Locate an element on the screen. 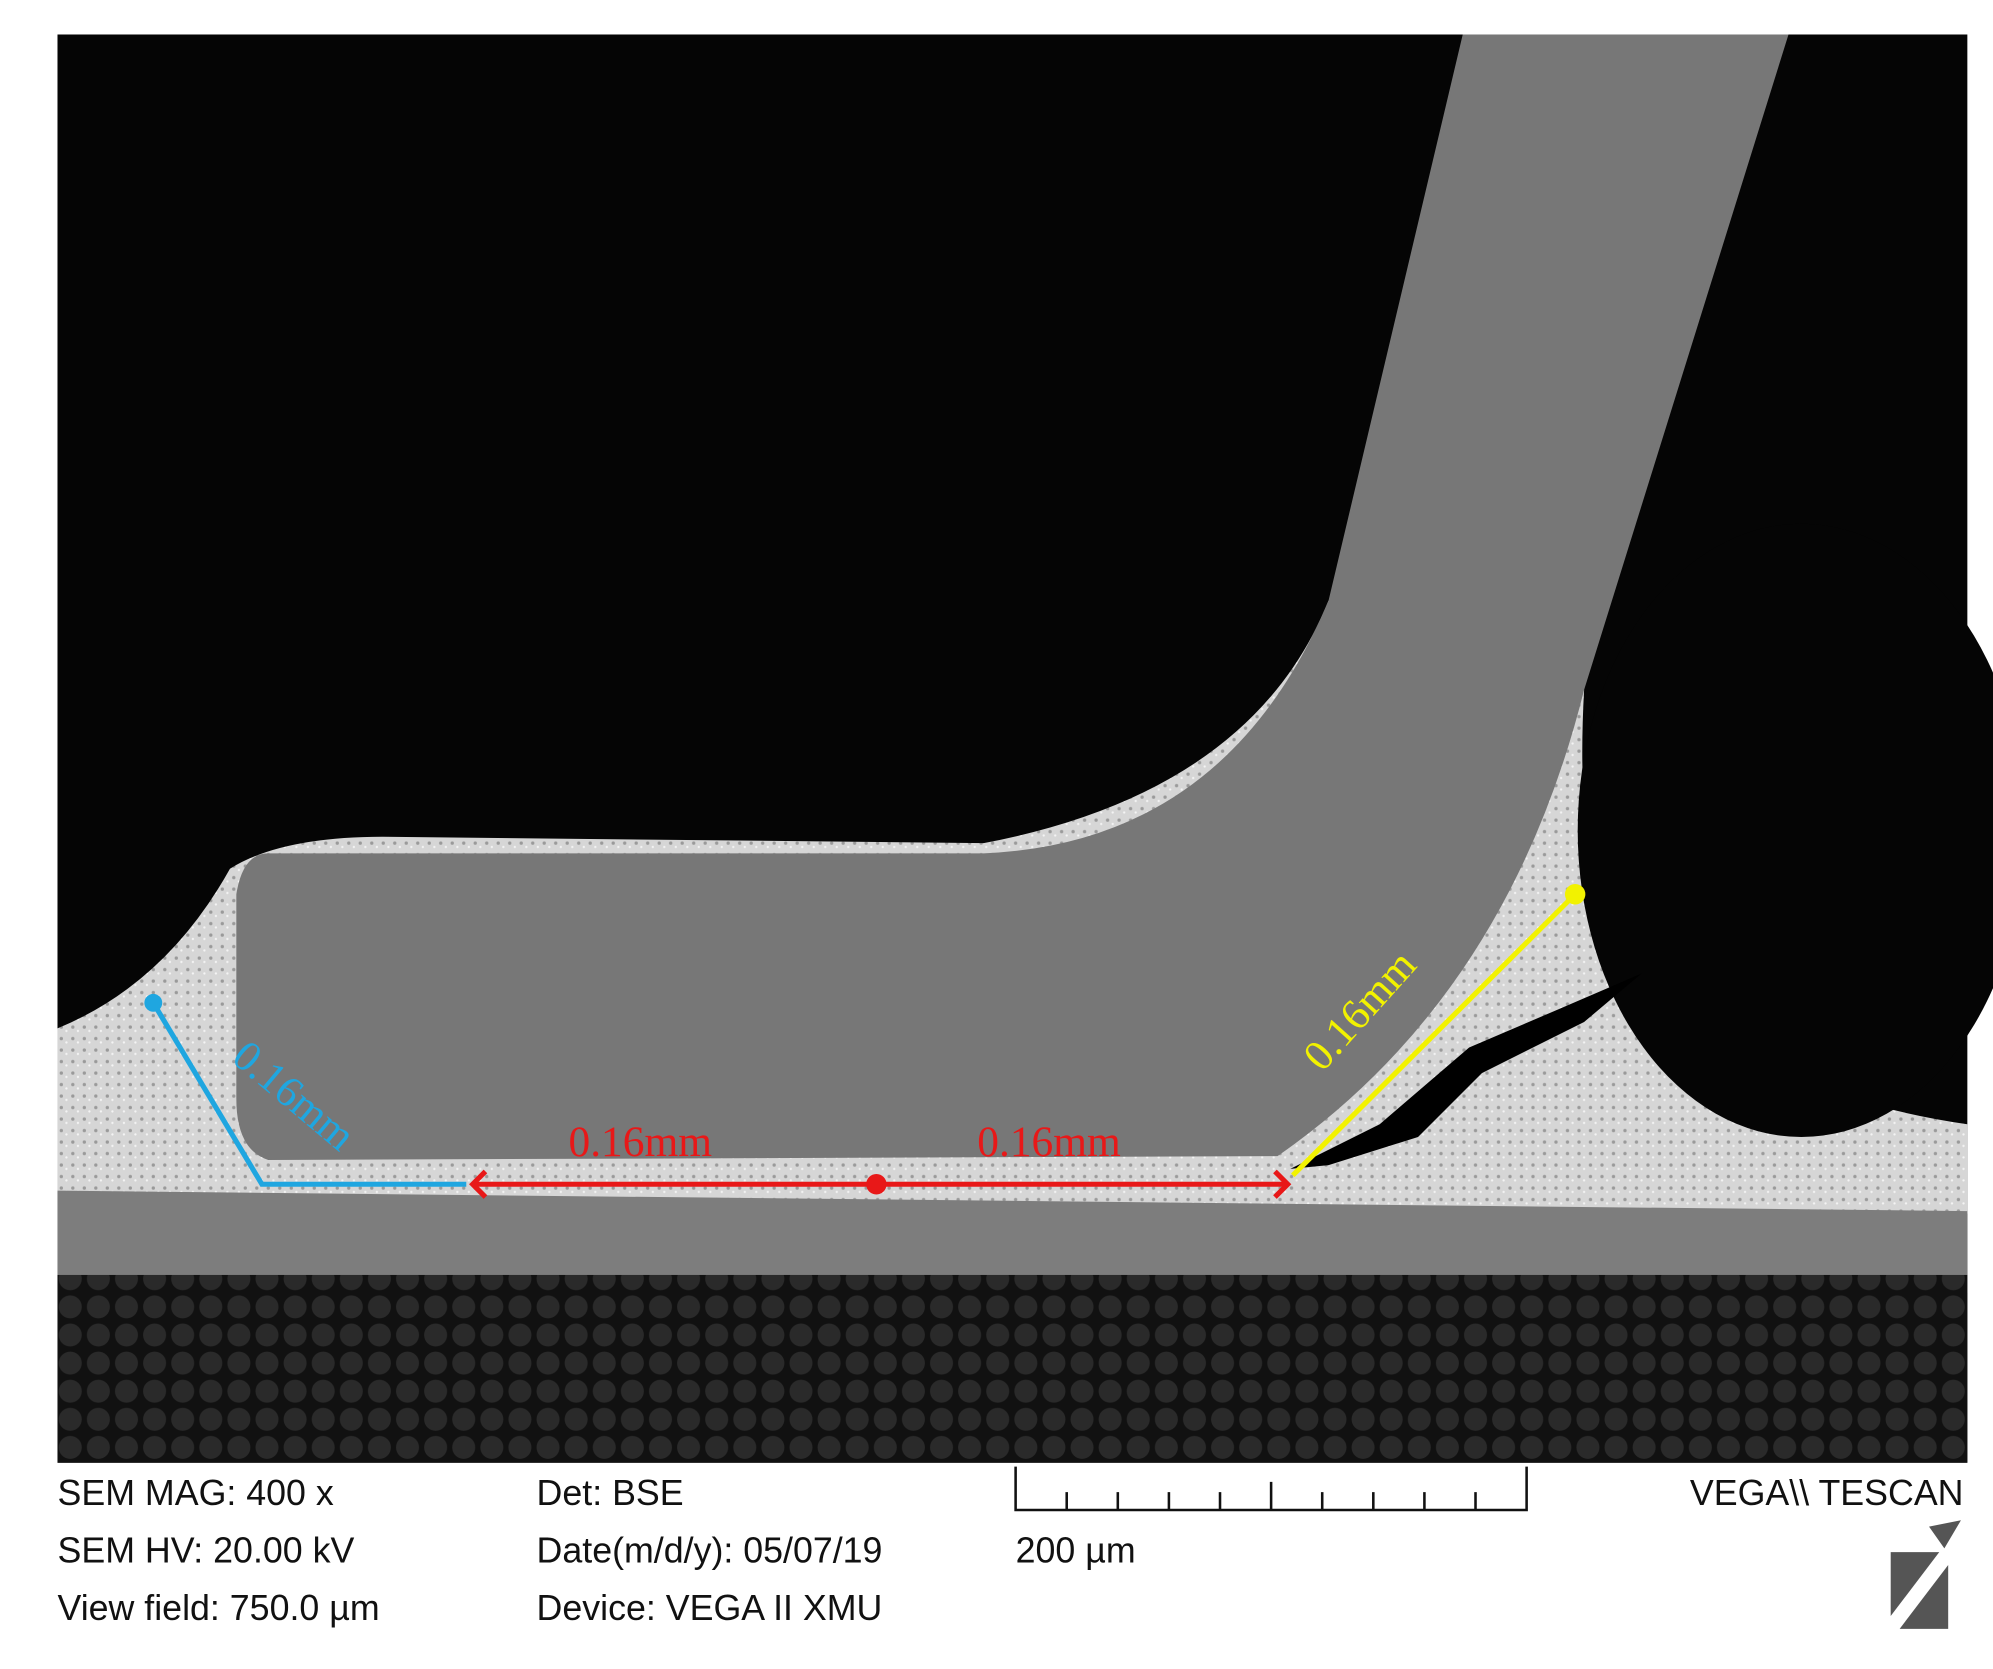  brand: VEGA\\ TESCAN is located at coordinates (1827, 1493).